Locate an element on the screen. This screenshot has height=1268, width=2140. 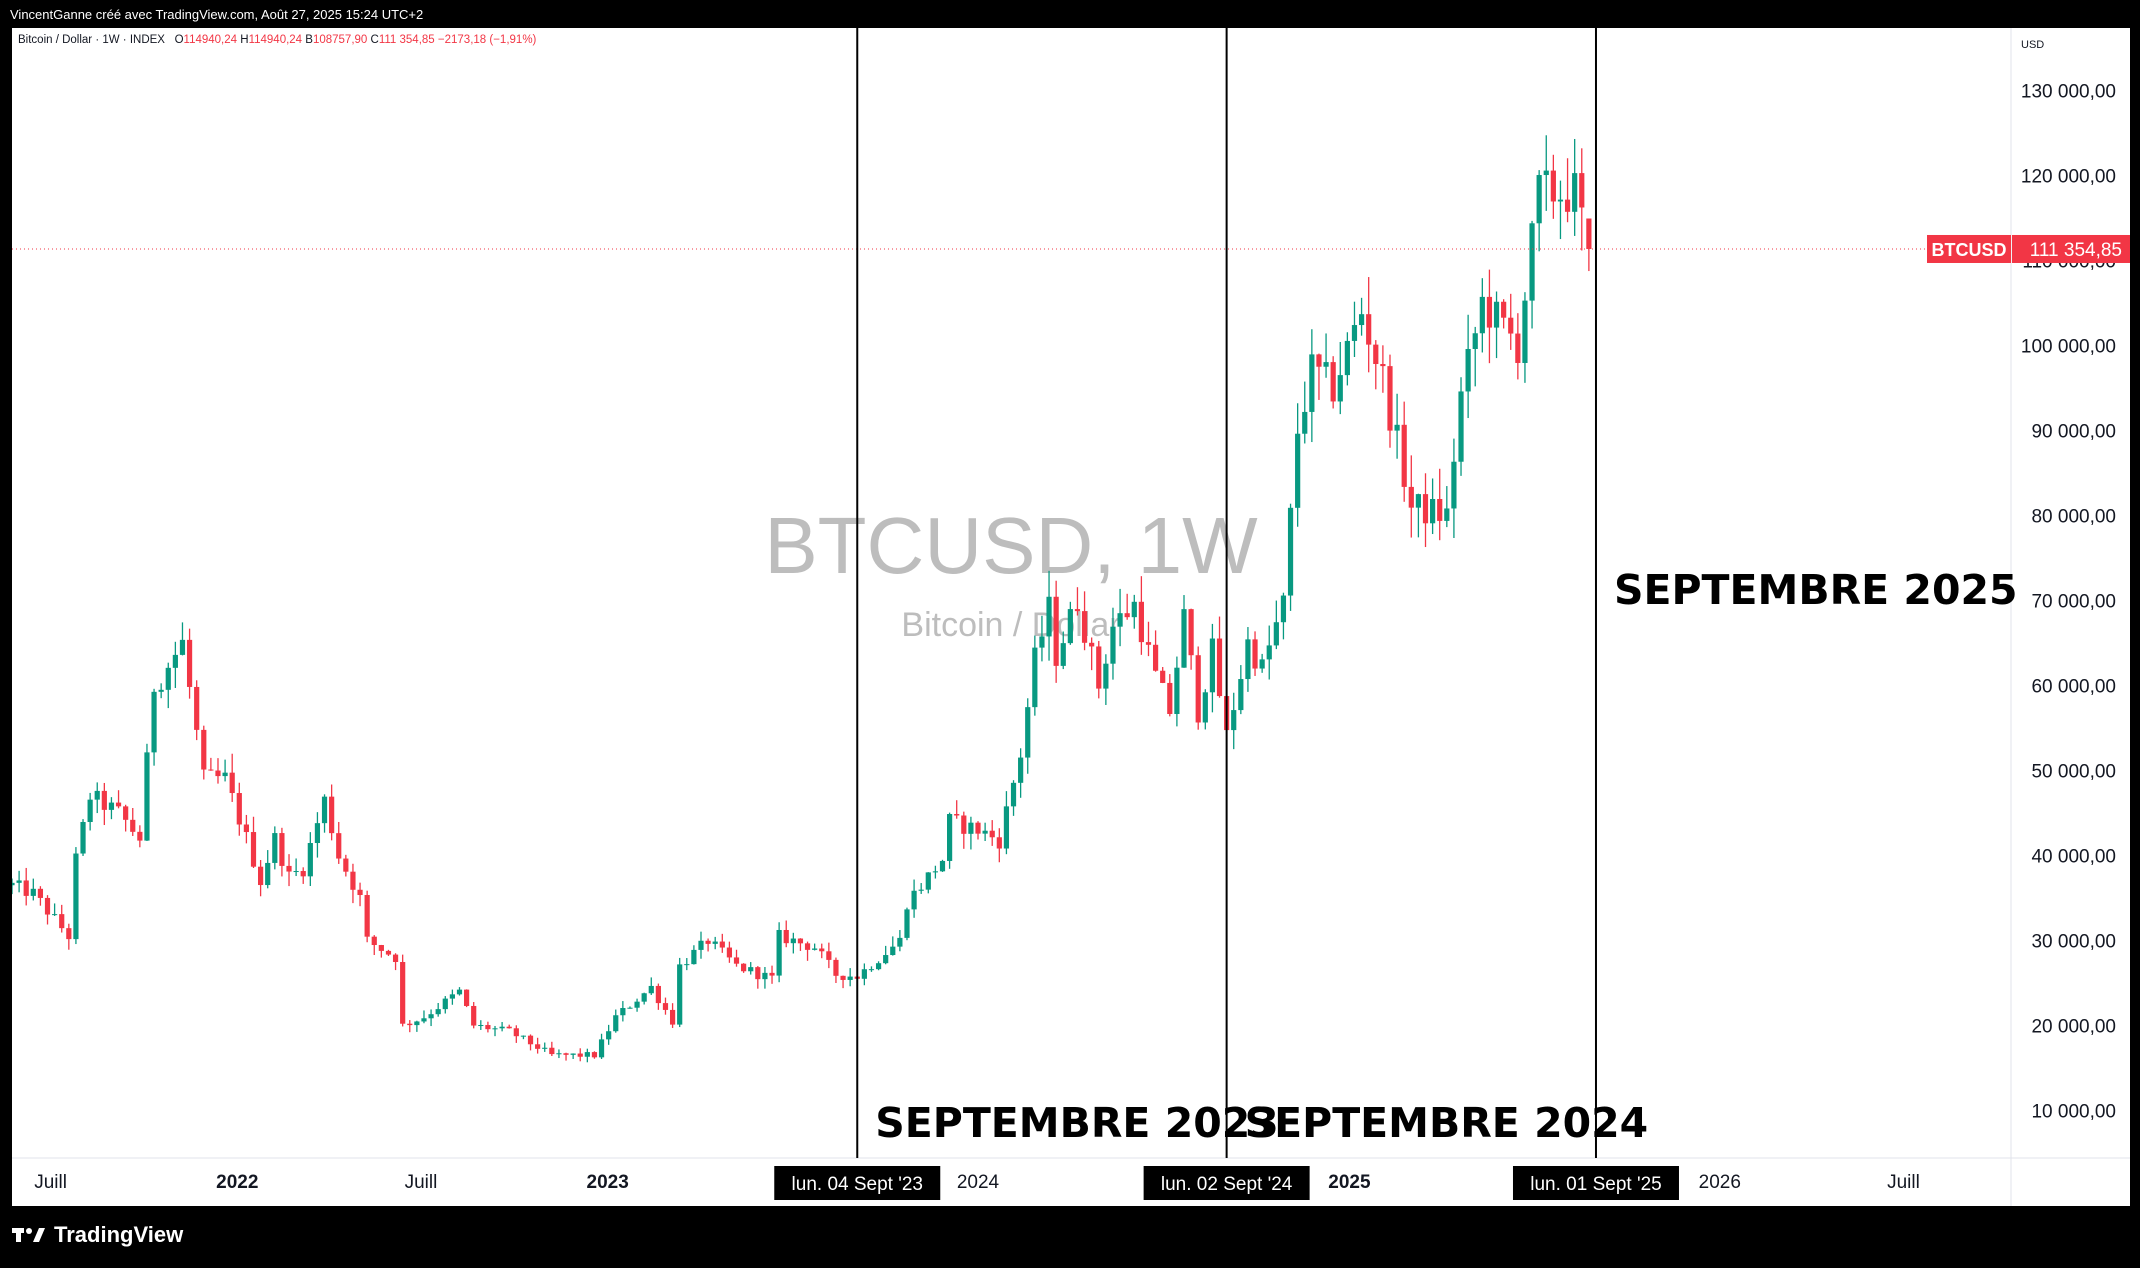
tradingview-branding: TradingView is located at coordinates (97, 1235).